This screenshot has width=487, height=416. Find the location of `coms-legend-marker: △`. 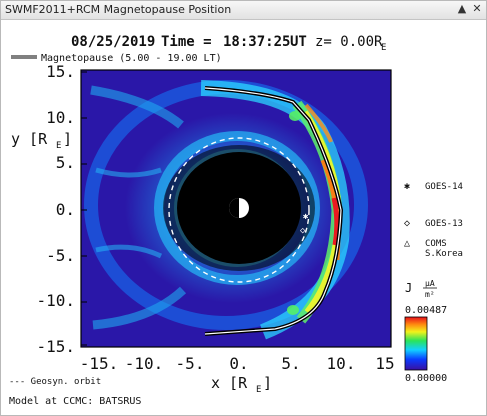

coms-legend-marker: △ is located at coordinates (407, 243).